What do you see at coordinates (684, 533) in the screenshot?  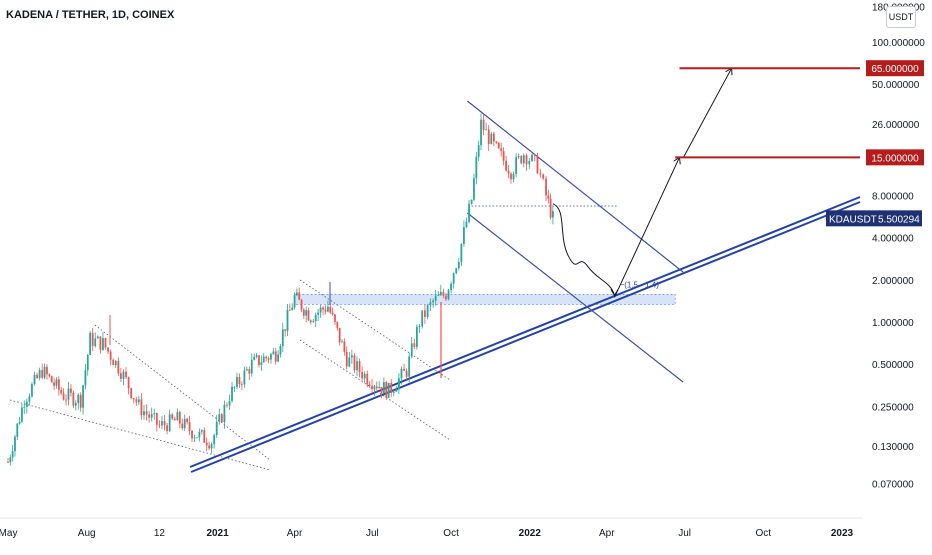 I see `x-tick-label: Jul` at bounding box center [684, 533].